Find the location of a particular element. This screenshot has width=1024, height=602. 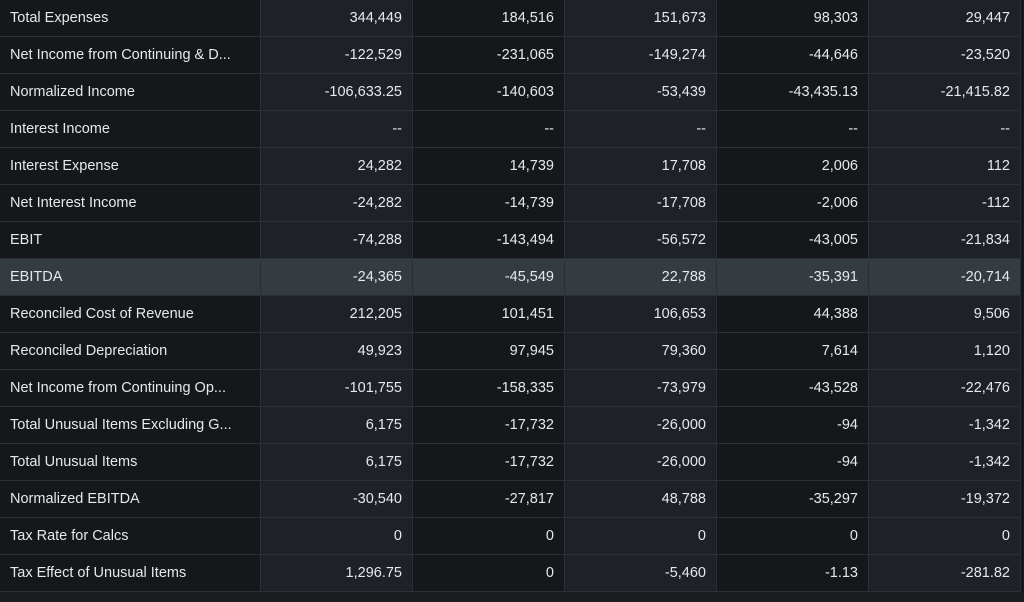

cell-value: -53,439 is located at coordinates (640, 92).